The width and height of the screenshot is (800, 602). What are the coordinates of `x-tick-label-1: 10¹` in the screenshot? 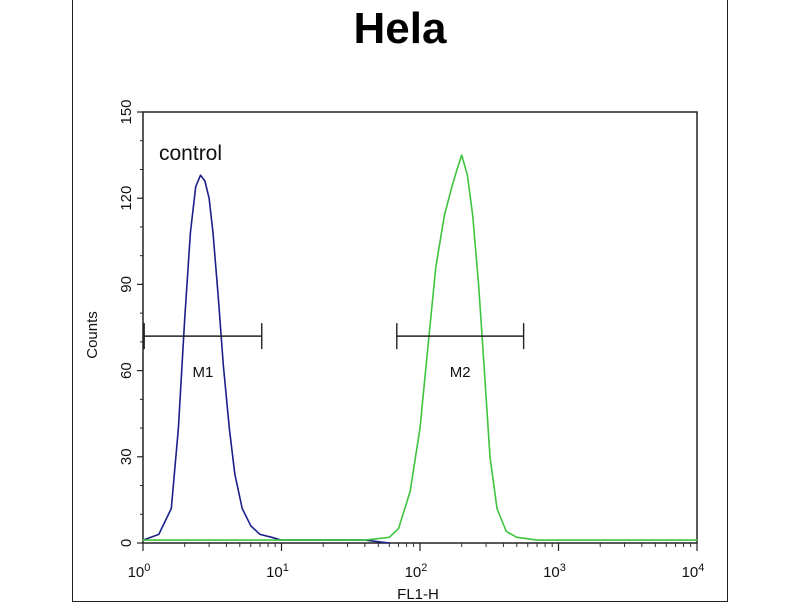 It's located at (277, 571).